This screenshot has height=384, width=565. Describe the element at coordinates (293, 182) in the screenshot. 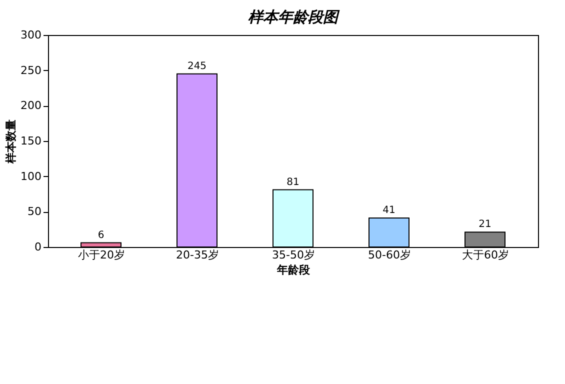

I see `data-label: 81` at that location.